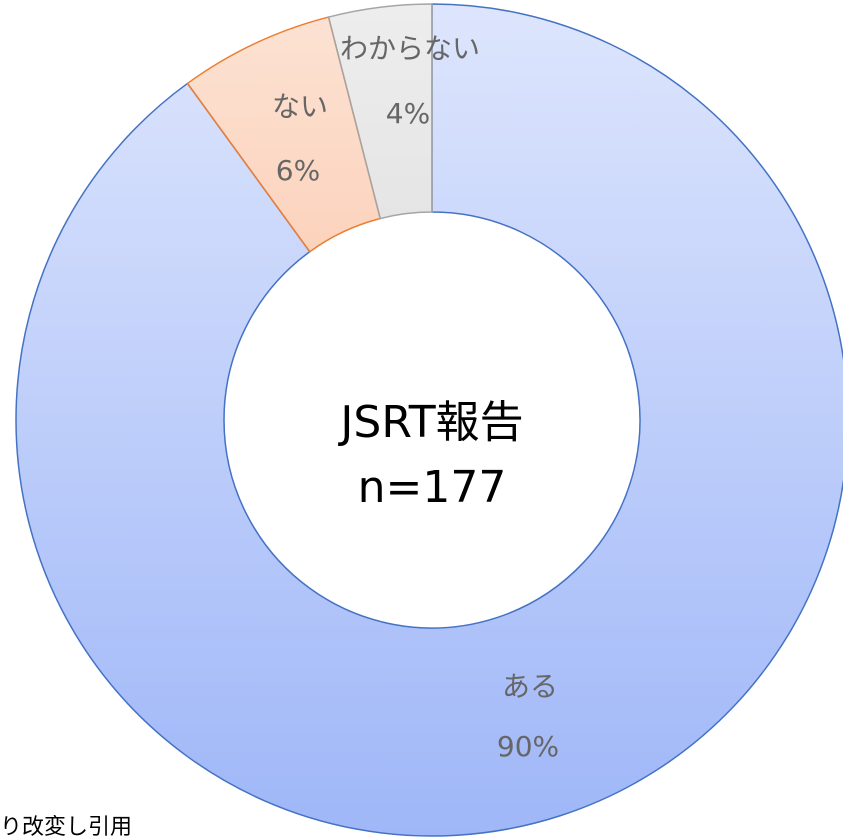 The height and width of the screenshot is (838, 843). Describe the element at coordinates (66, 826) in the screenshot. I see `footnote: り改変し引用` at that location.